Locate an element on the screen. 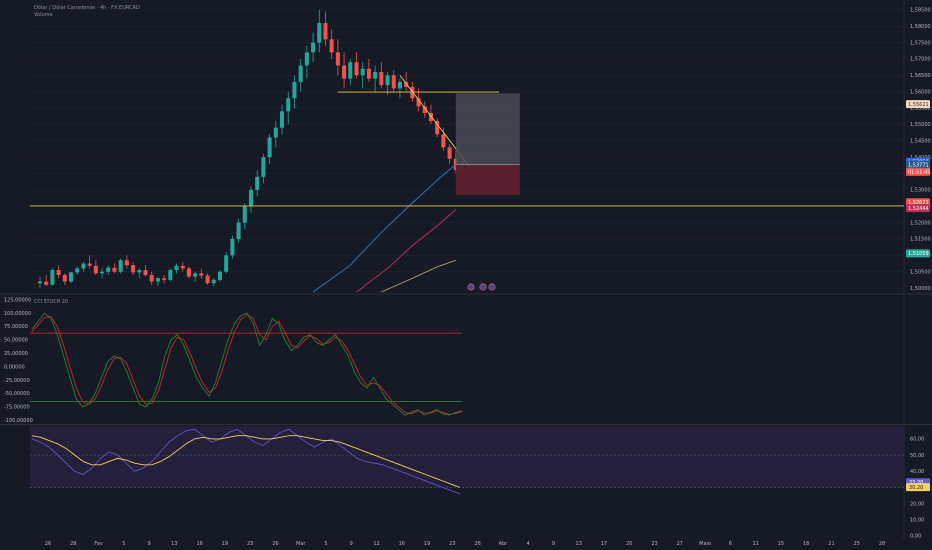 This screenshot has width=932, height=550. time-tick-label: 5 is located at coordinates (325, 544).